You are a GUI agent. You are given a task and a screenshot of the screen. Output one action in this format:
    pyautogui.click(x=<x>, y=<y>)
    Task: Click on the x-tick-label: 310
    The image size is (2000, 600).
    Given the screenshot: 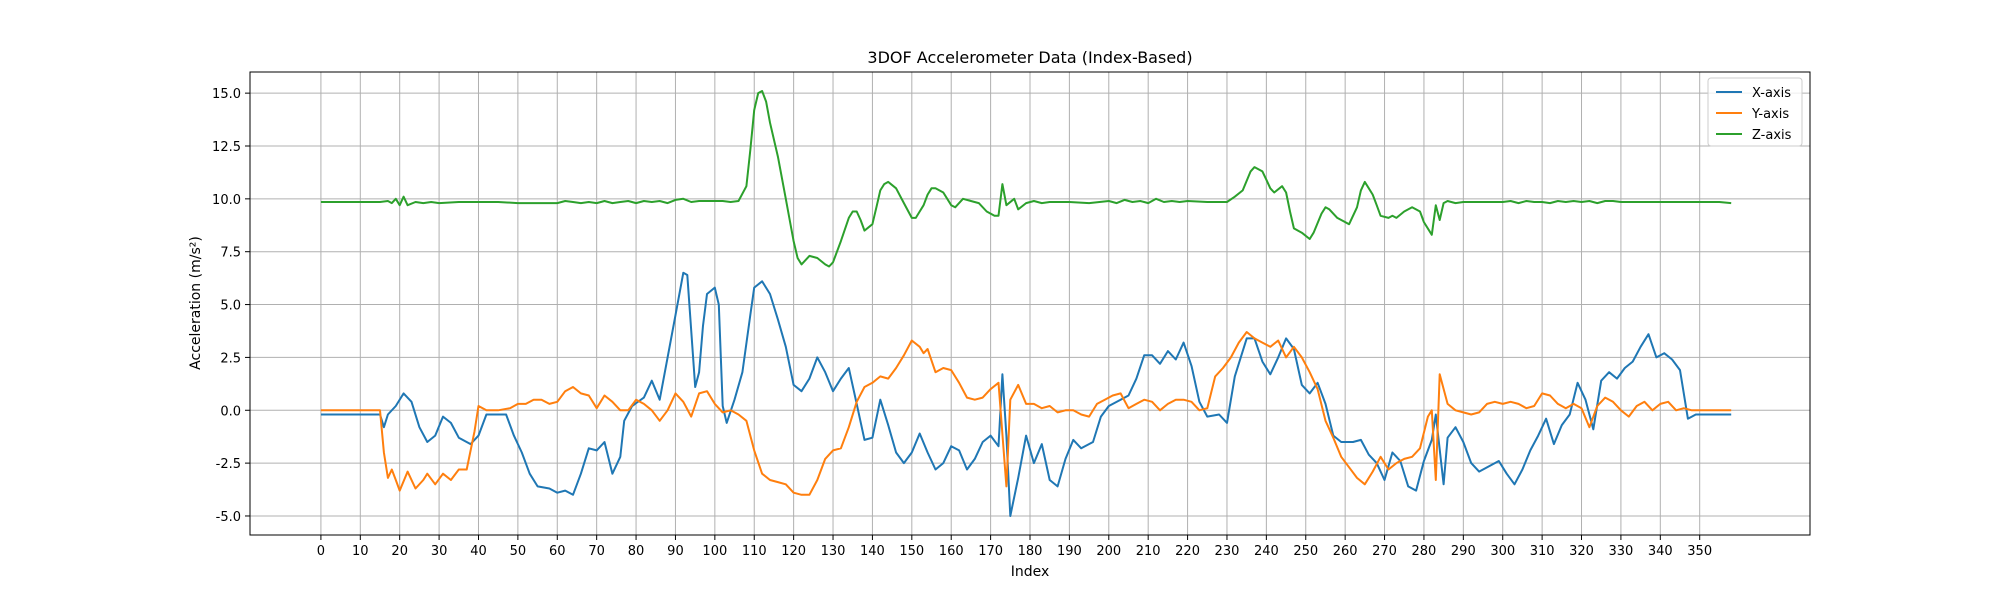 What is the action you would take?
    pyautogui.click(x=1542, y=551)
    